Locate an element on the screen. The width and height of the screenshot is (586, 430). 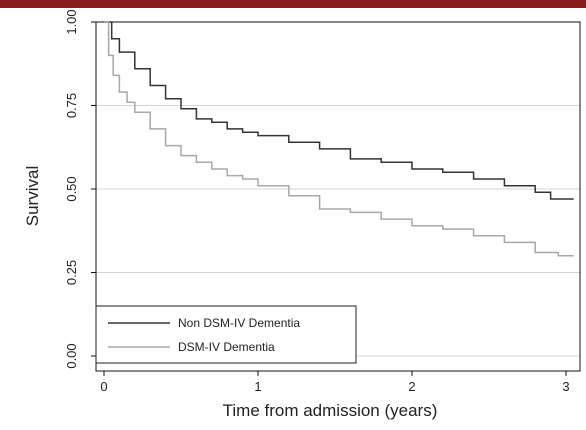
legend-label-non-dsm-iv-dementia: Non DSM-IV Dementia is located at coordinates (239, 323).